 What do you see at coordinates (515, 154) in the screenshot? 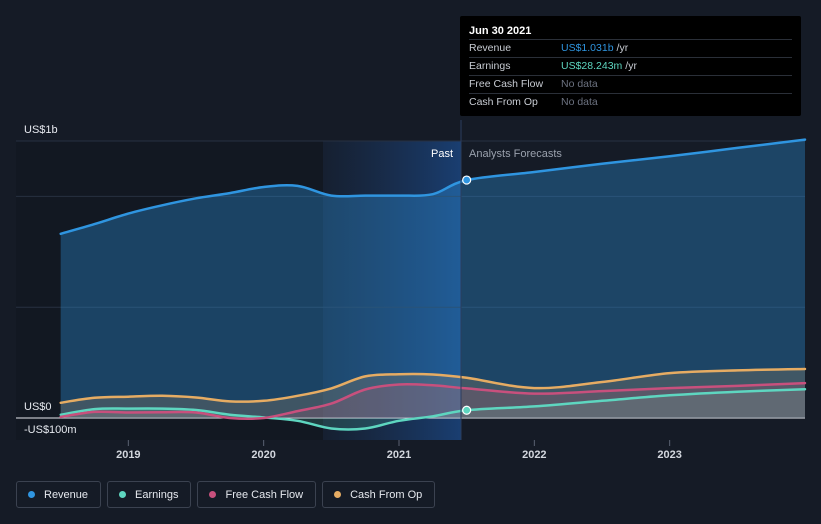
I see `forecast-label: Analysts Forecasts` at bounding box center [515, 154].